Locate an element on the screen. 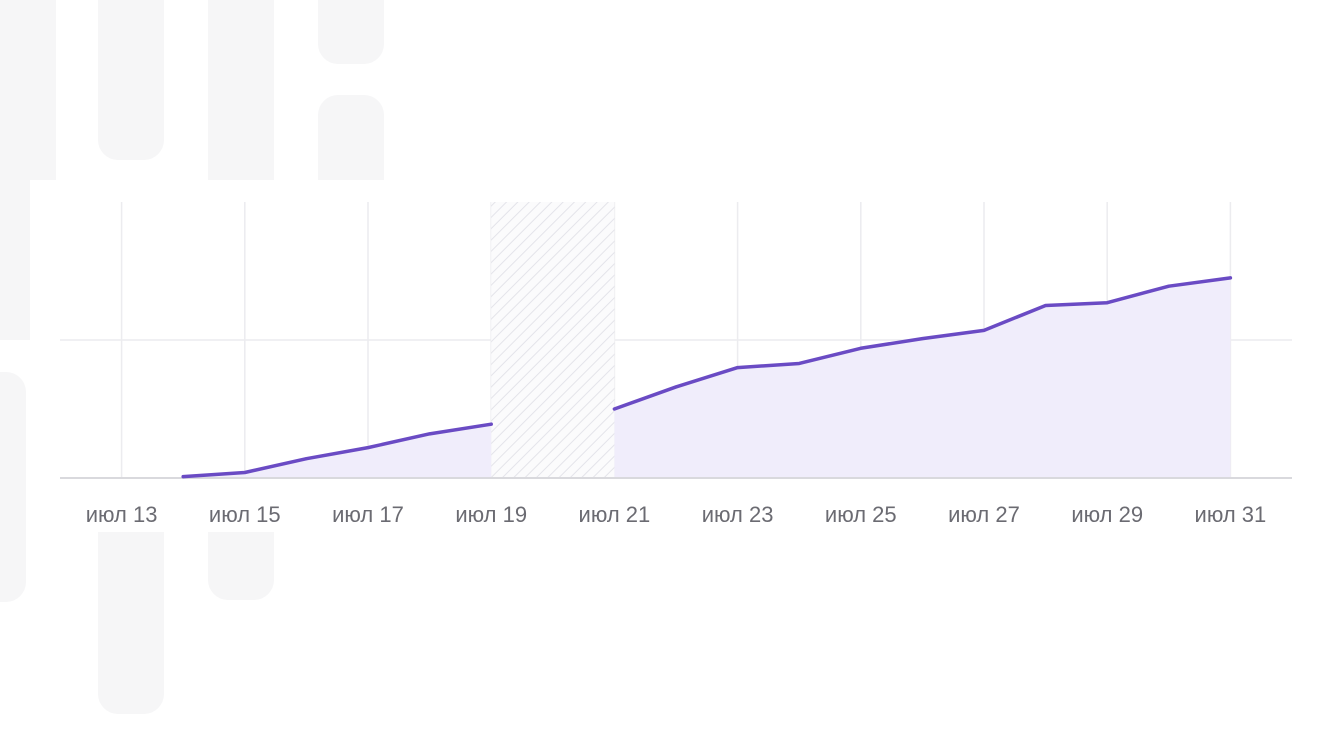 Image resolution: width=1340 pixels, height=754 pixels. line-segment is located at coordinates (337, 450).